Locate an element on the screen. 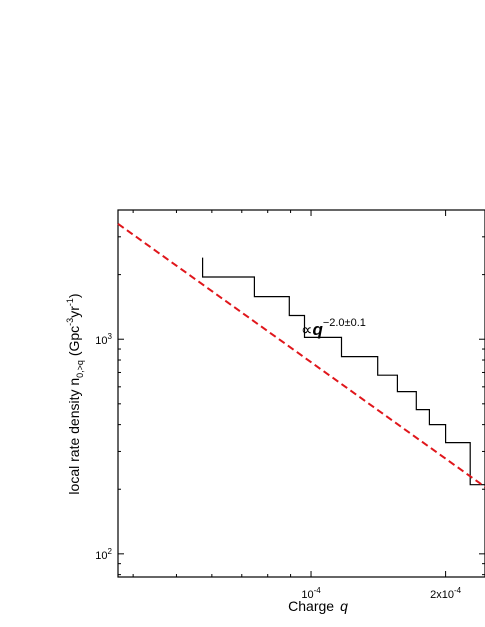  x-axis-title-symbol: q is located at coordinates (344, 606).